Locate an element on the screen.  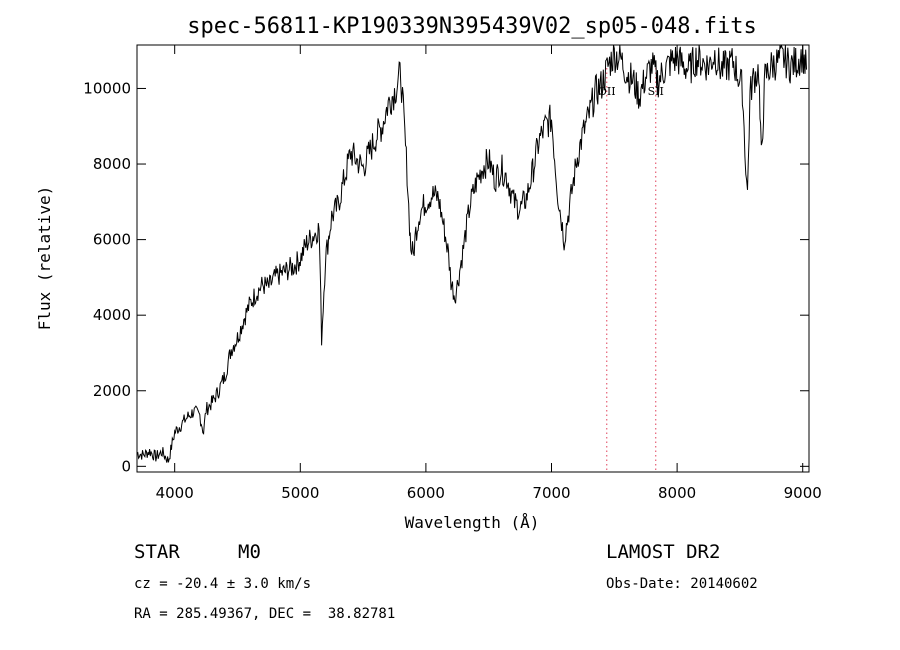
x-tick-label: 6000 is located at coordinates (426, 493).